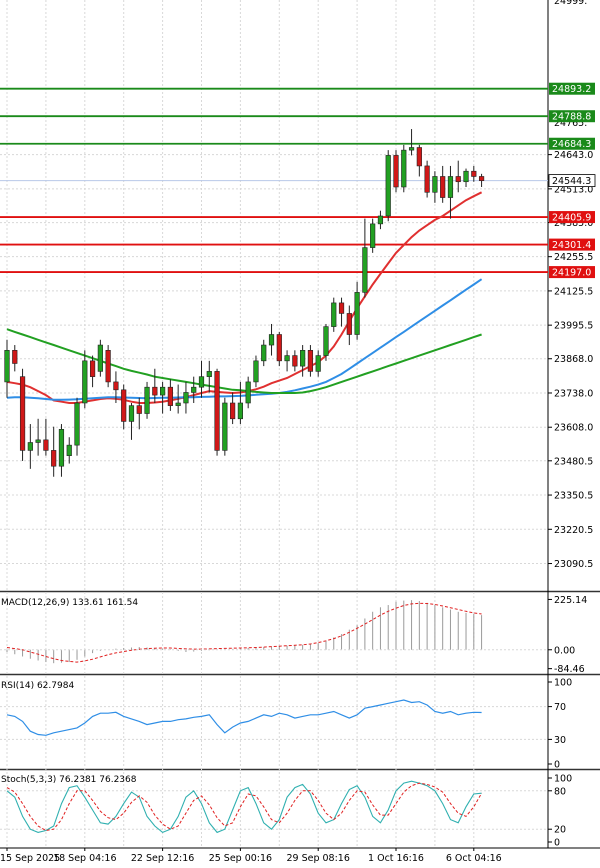 The height and width of the screenshot is (868, 600). I want to click on support-level-label: 24197.0, so click(571, 273).